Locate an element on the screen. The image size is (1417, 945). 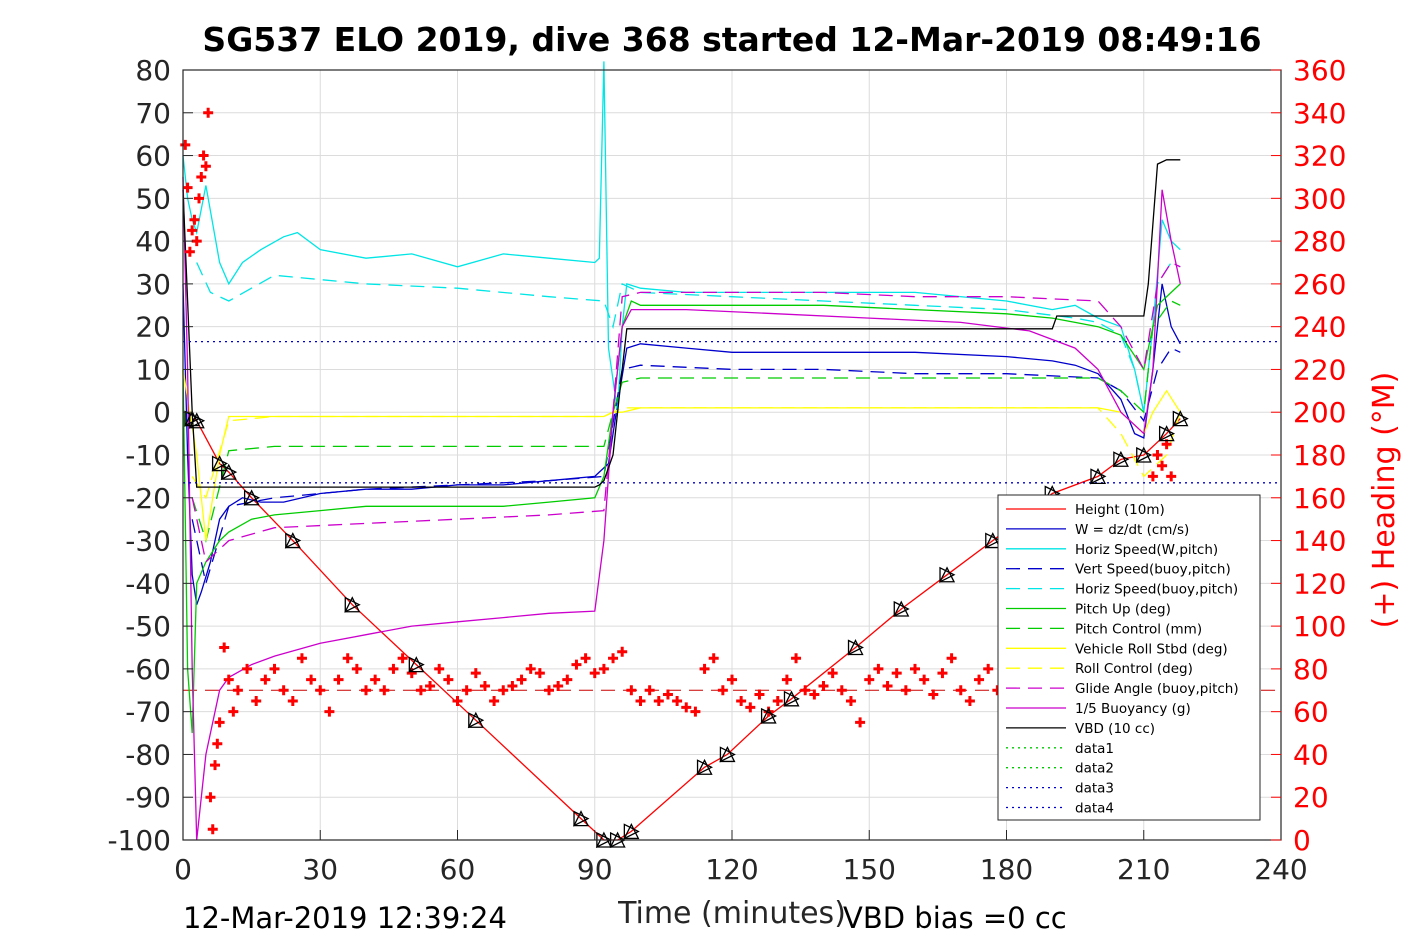
legend-label: Vert Speed(buoy,pitch) is located at coordinates (1153, 570).